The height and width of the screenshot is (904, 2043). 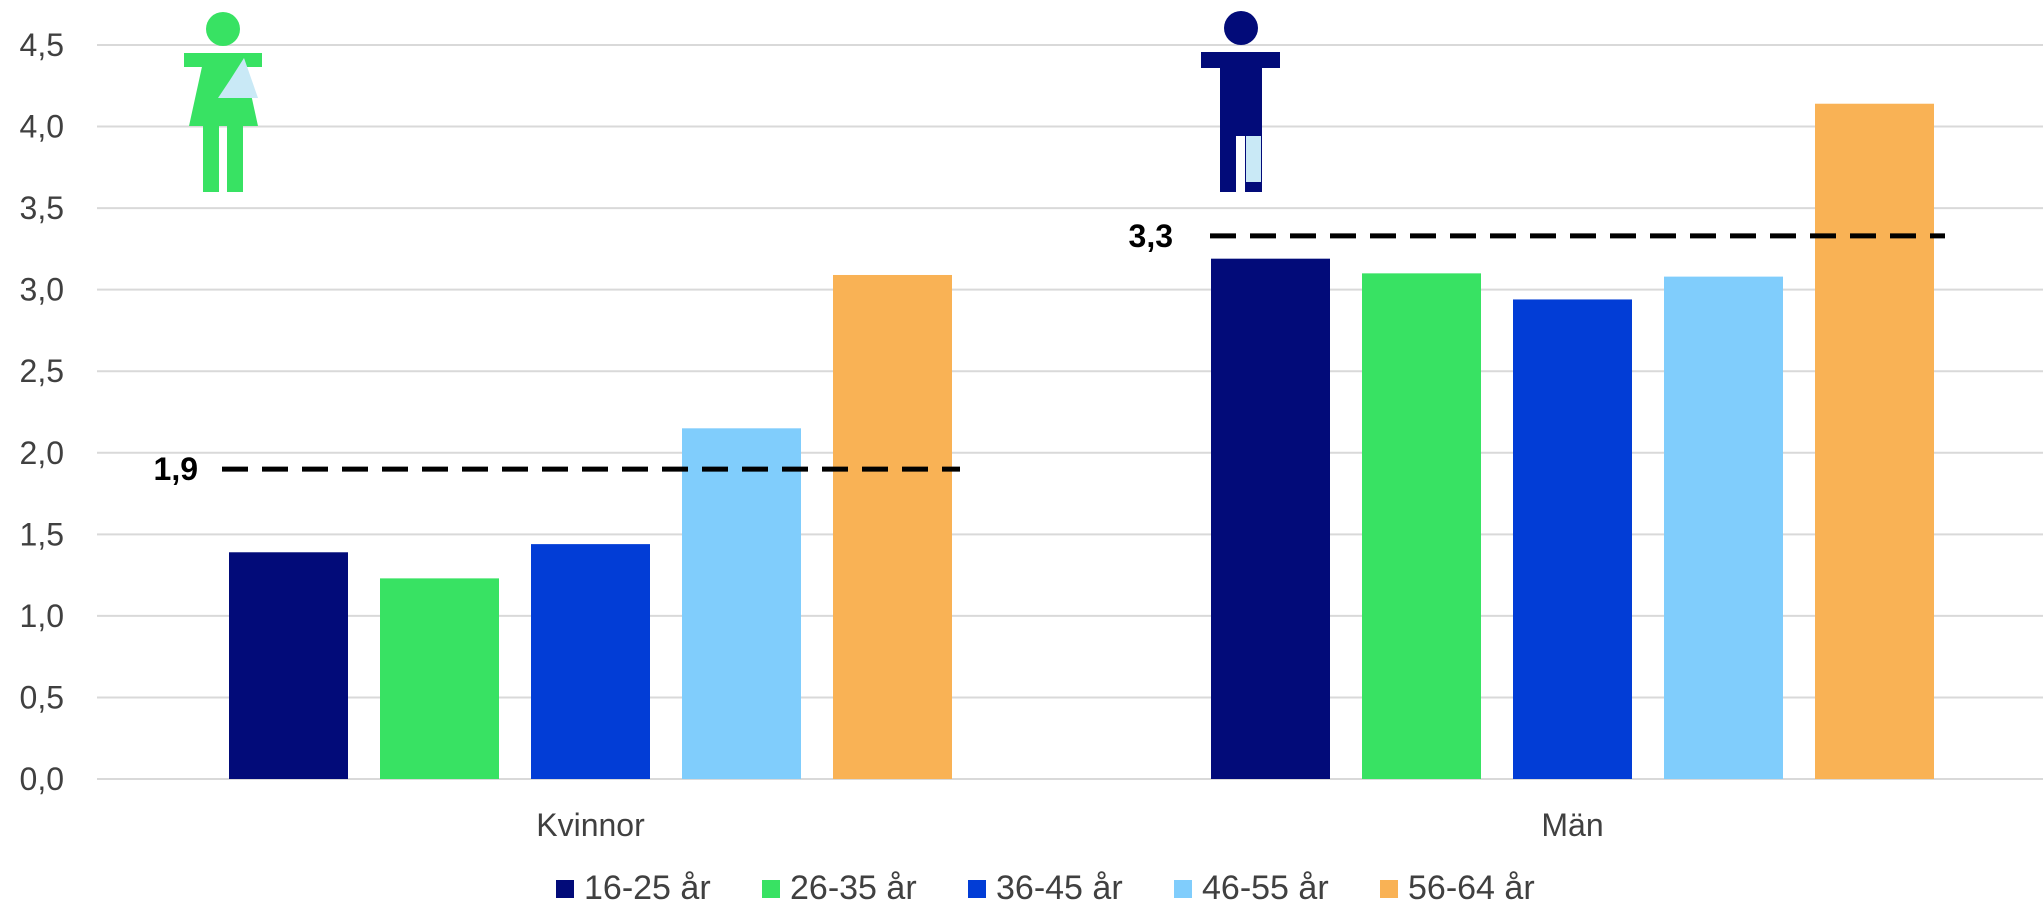 I want to click on man-icon, so click(x=1240, y=101).